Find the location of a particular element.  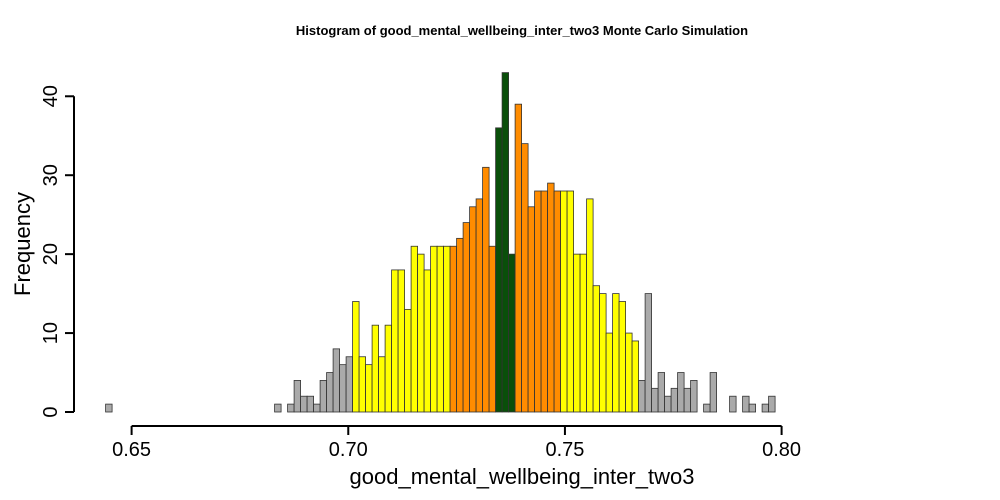

y-axis-label: Frequency is located at coordinates (22, 244).